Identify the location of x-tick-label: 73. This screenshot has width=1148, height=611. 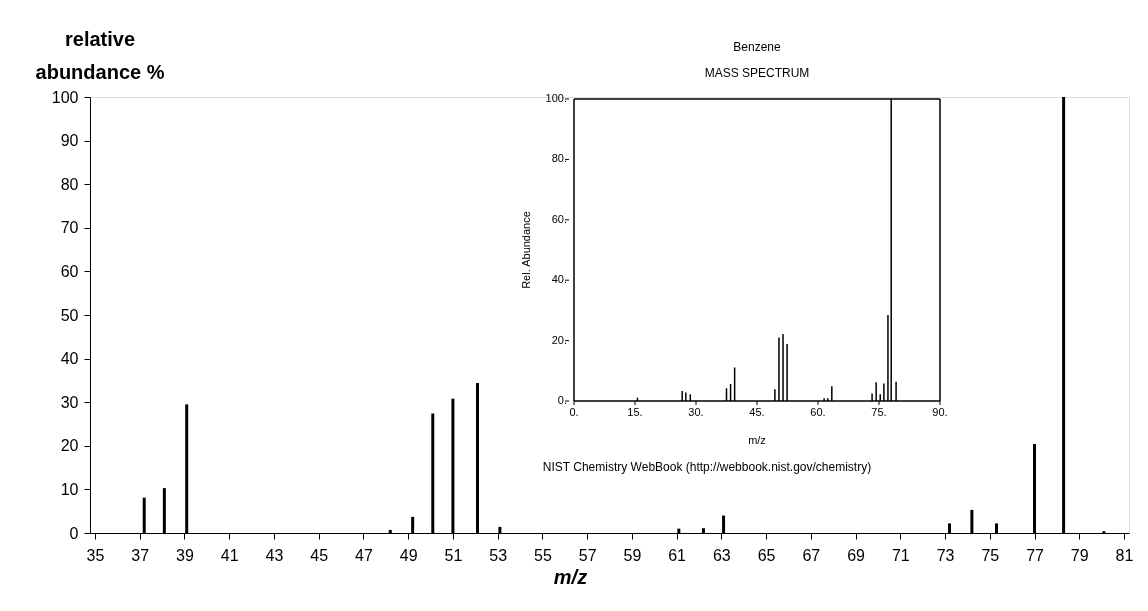
(945, 555).